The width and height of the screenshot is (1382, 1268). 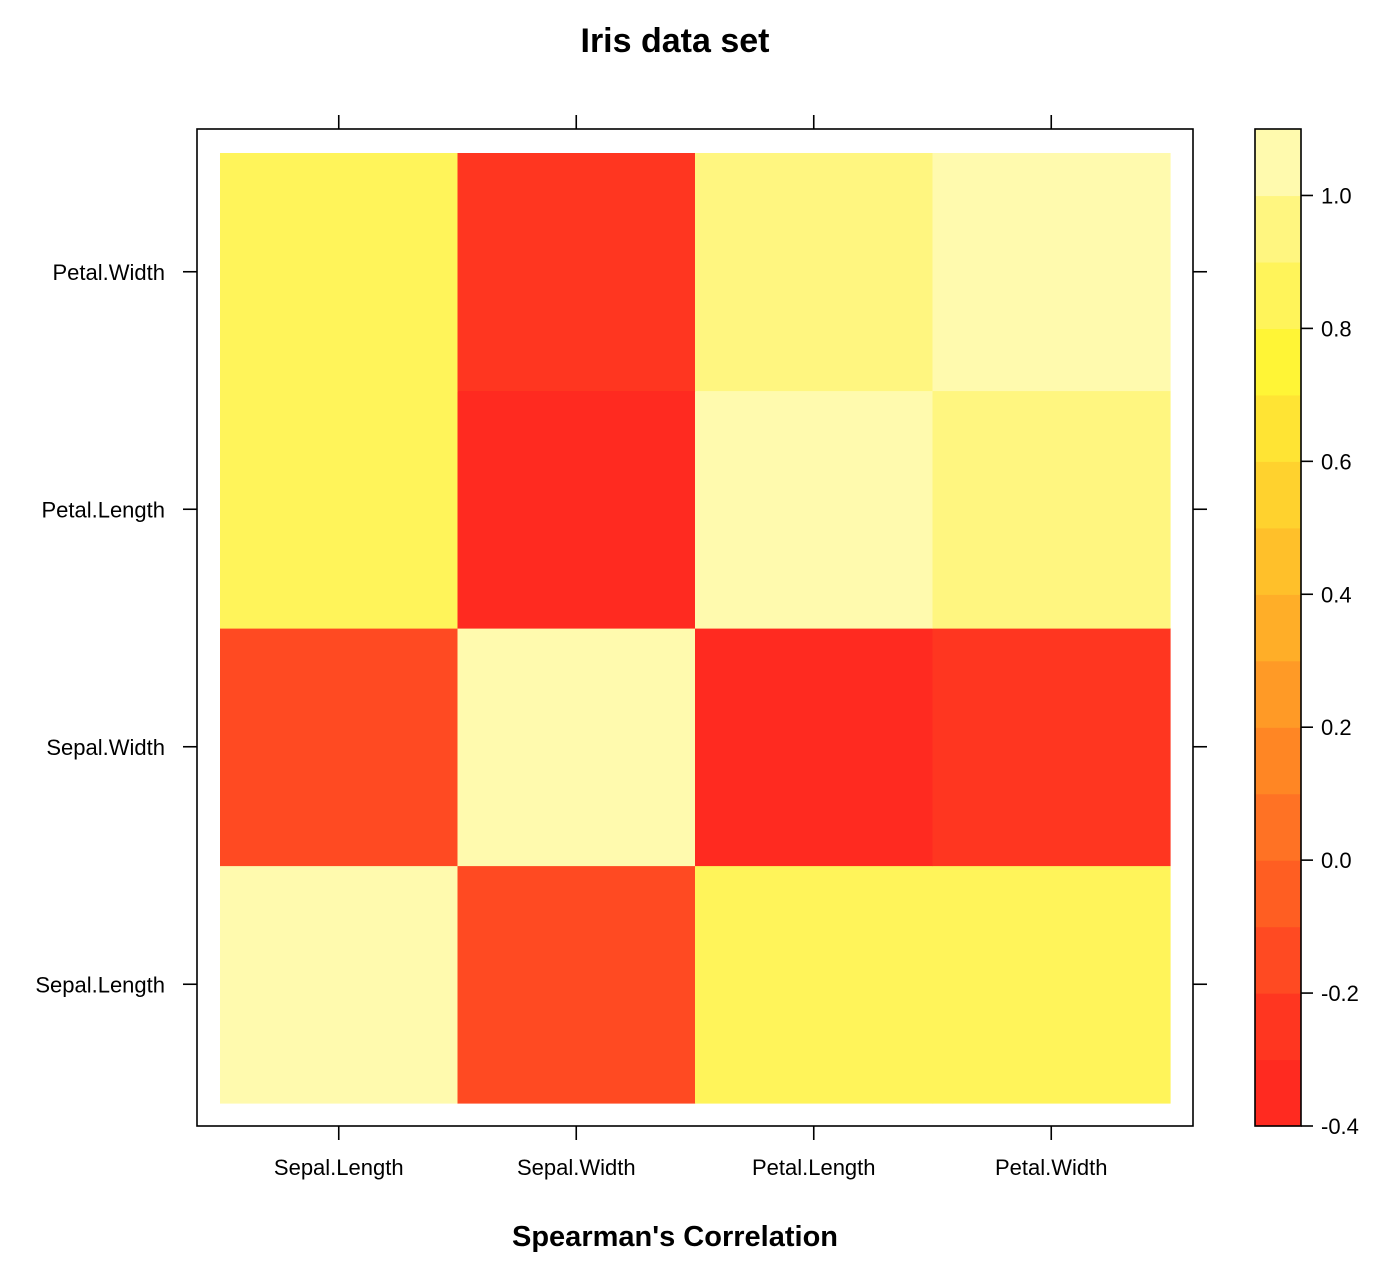 What do you see at coordinates (1051, 1167) in the screenshot?
I see `x-tick-label: Petal.Width` at bounding box center [1051, 1167].